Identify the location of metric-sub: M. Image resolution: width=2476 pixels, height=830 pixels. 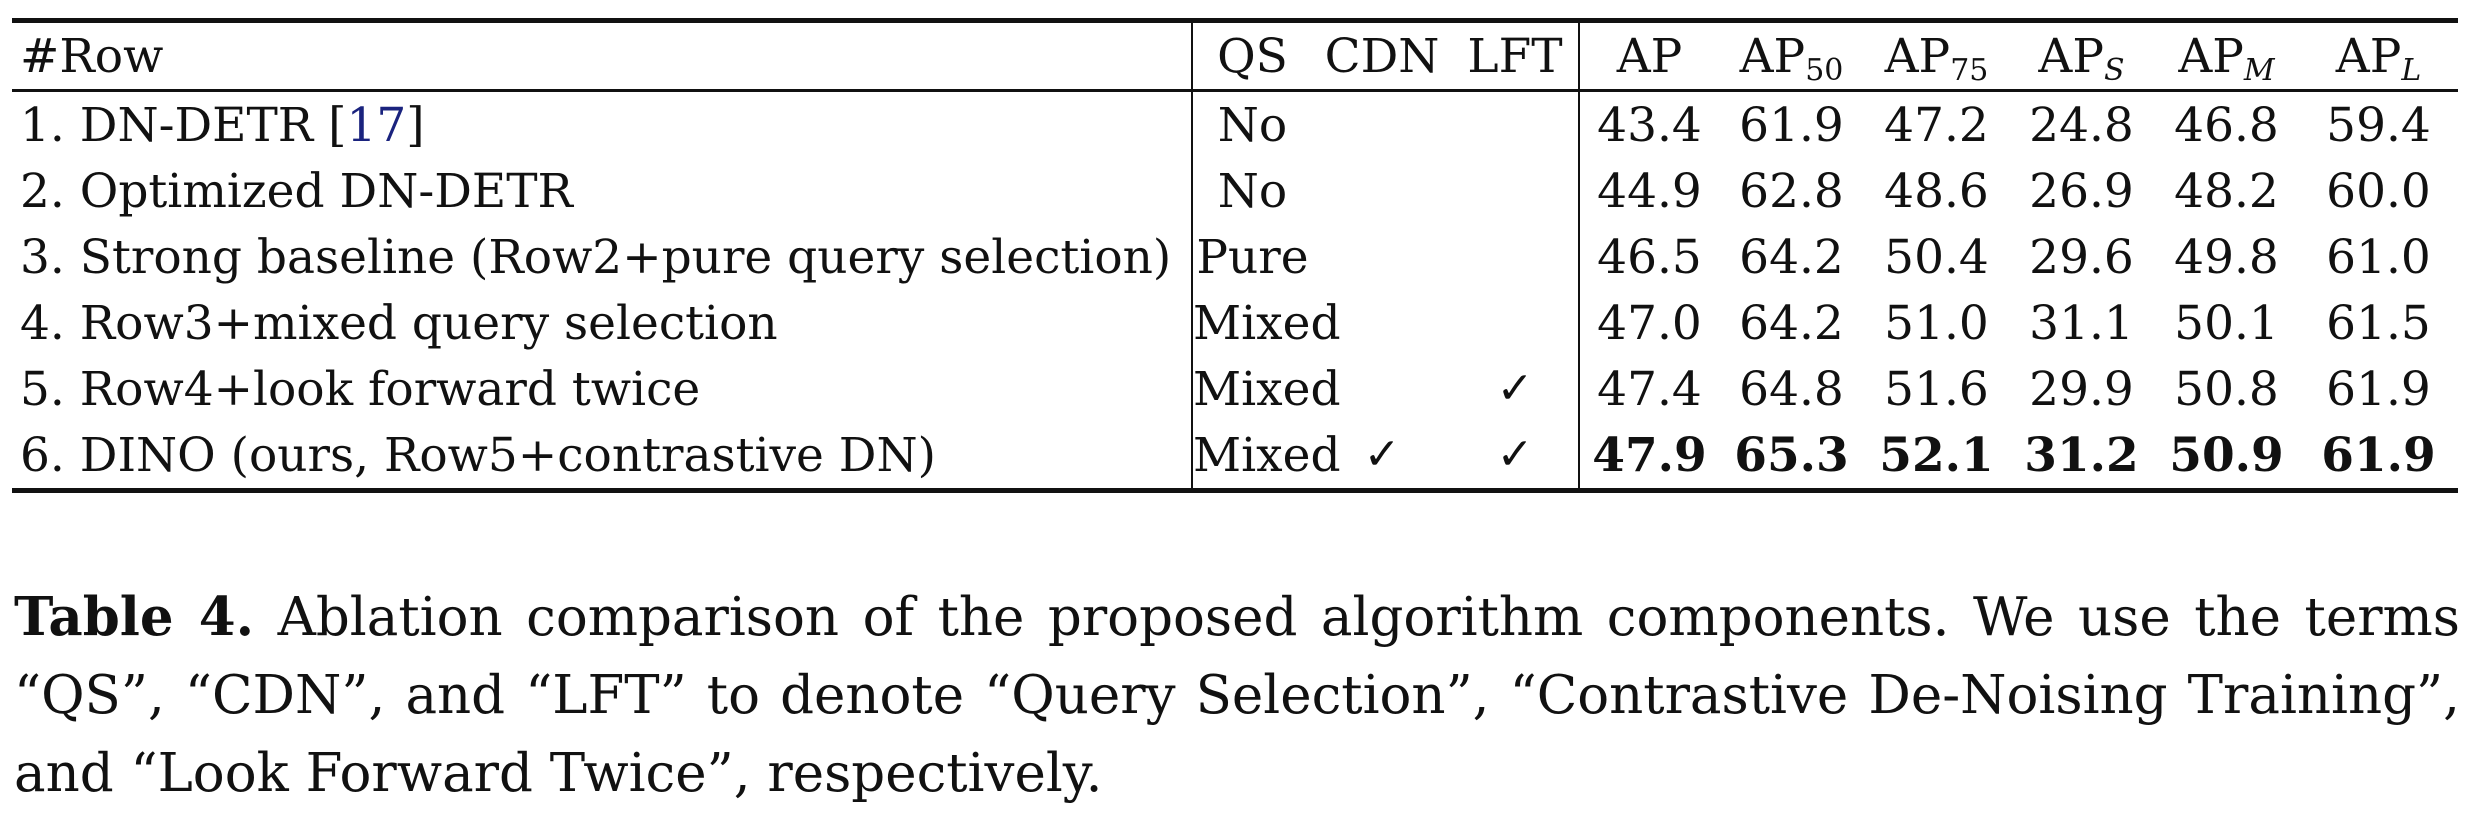
(2259, 70).